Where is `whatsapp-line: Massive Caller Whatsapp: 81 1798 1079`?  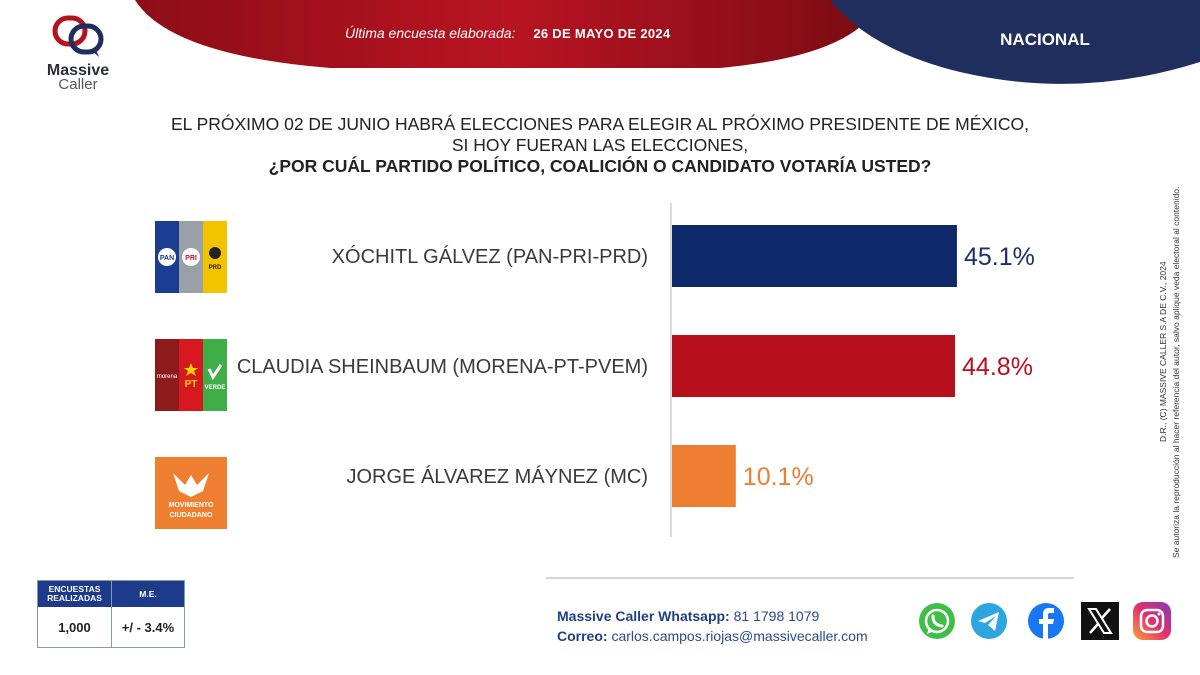
whatsapp-line: Massive Caller Whatsapp: 81 1798 1079 is located at coordinates (712, 616).